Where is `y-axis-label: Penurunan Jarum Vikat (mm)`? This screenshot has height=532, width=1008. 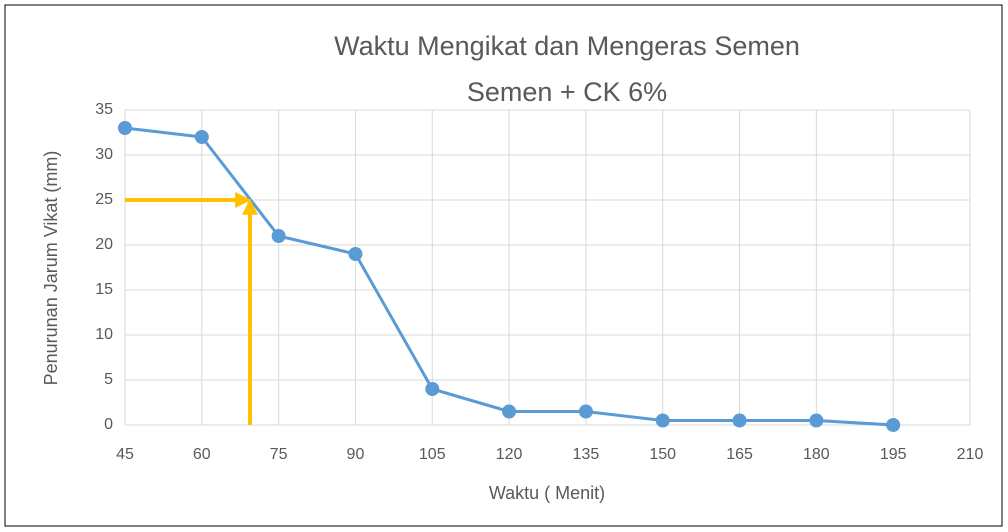 y-axis-label: Penurunan Jarum Vikat (mm) is located at coordinates (51, 268).